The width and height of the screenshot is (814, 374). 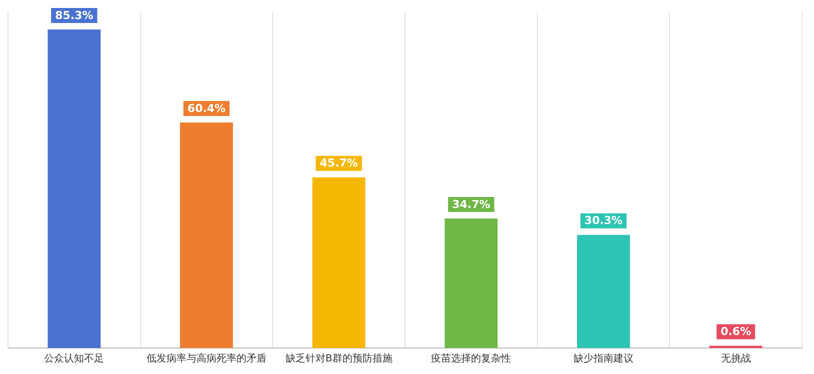 I want to click on data-label: 60.4%, so click(x=206, y=108).